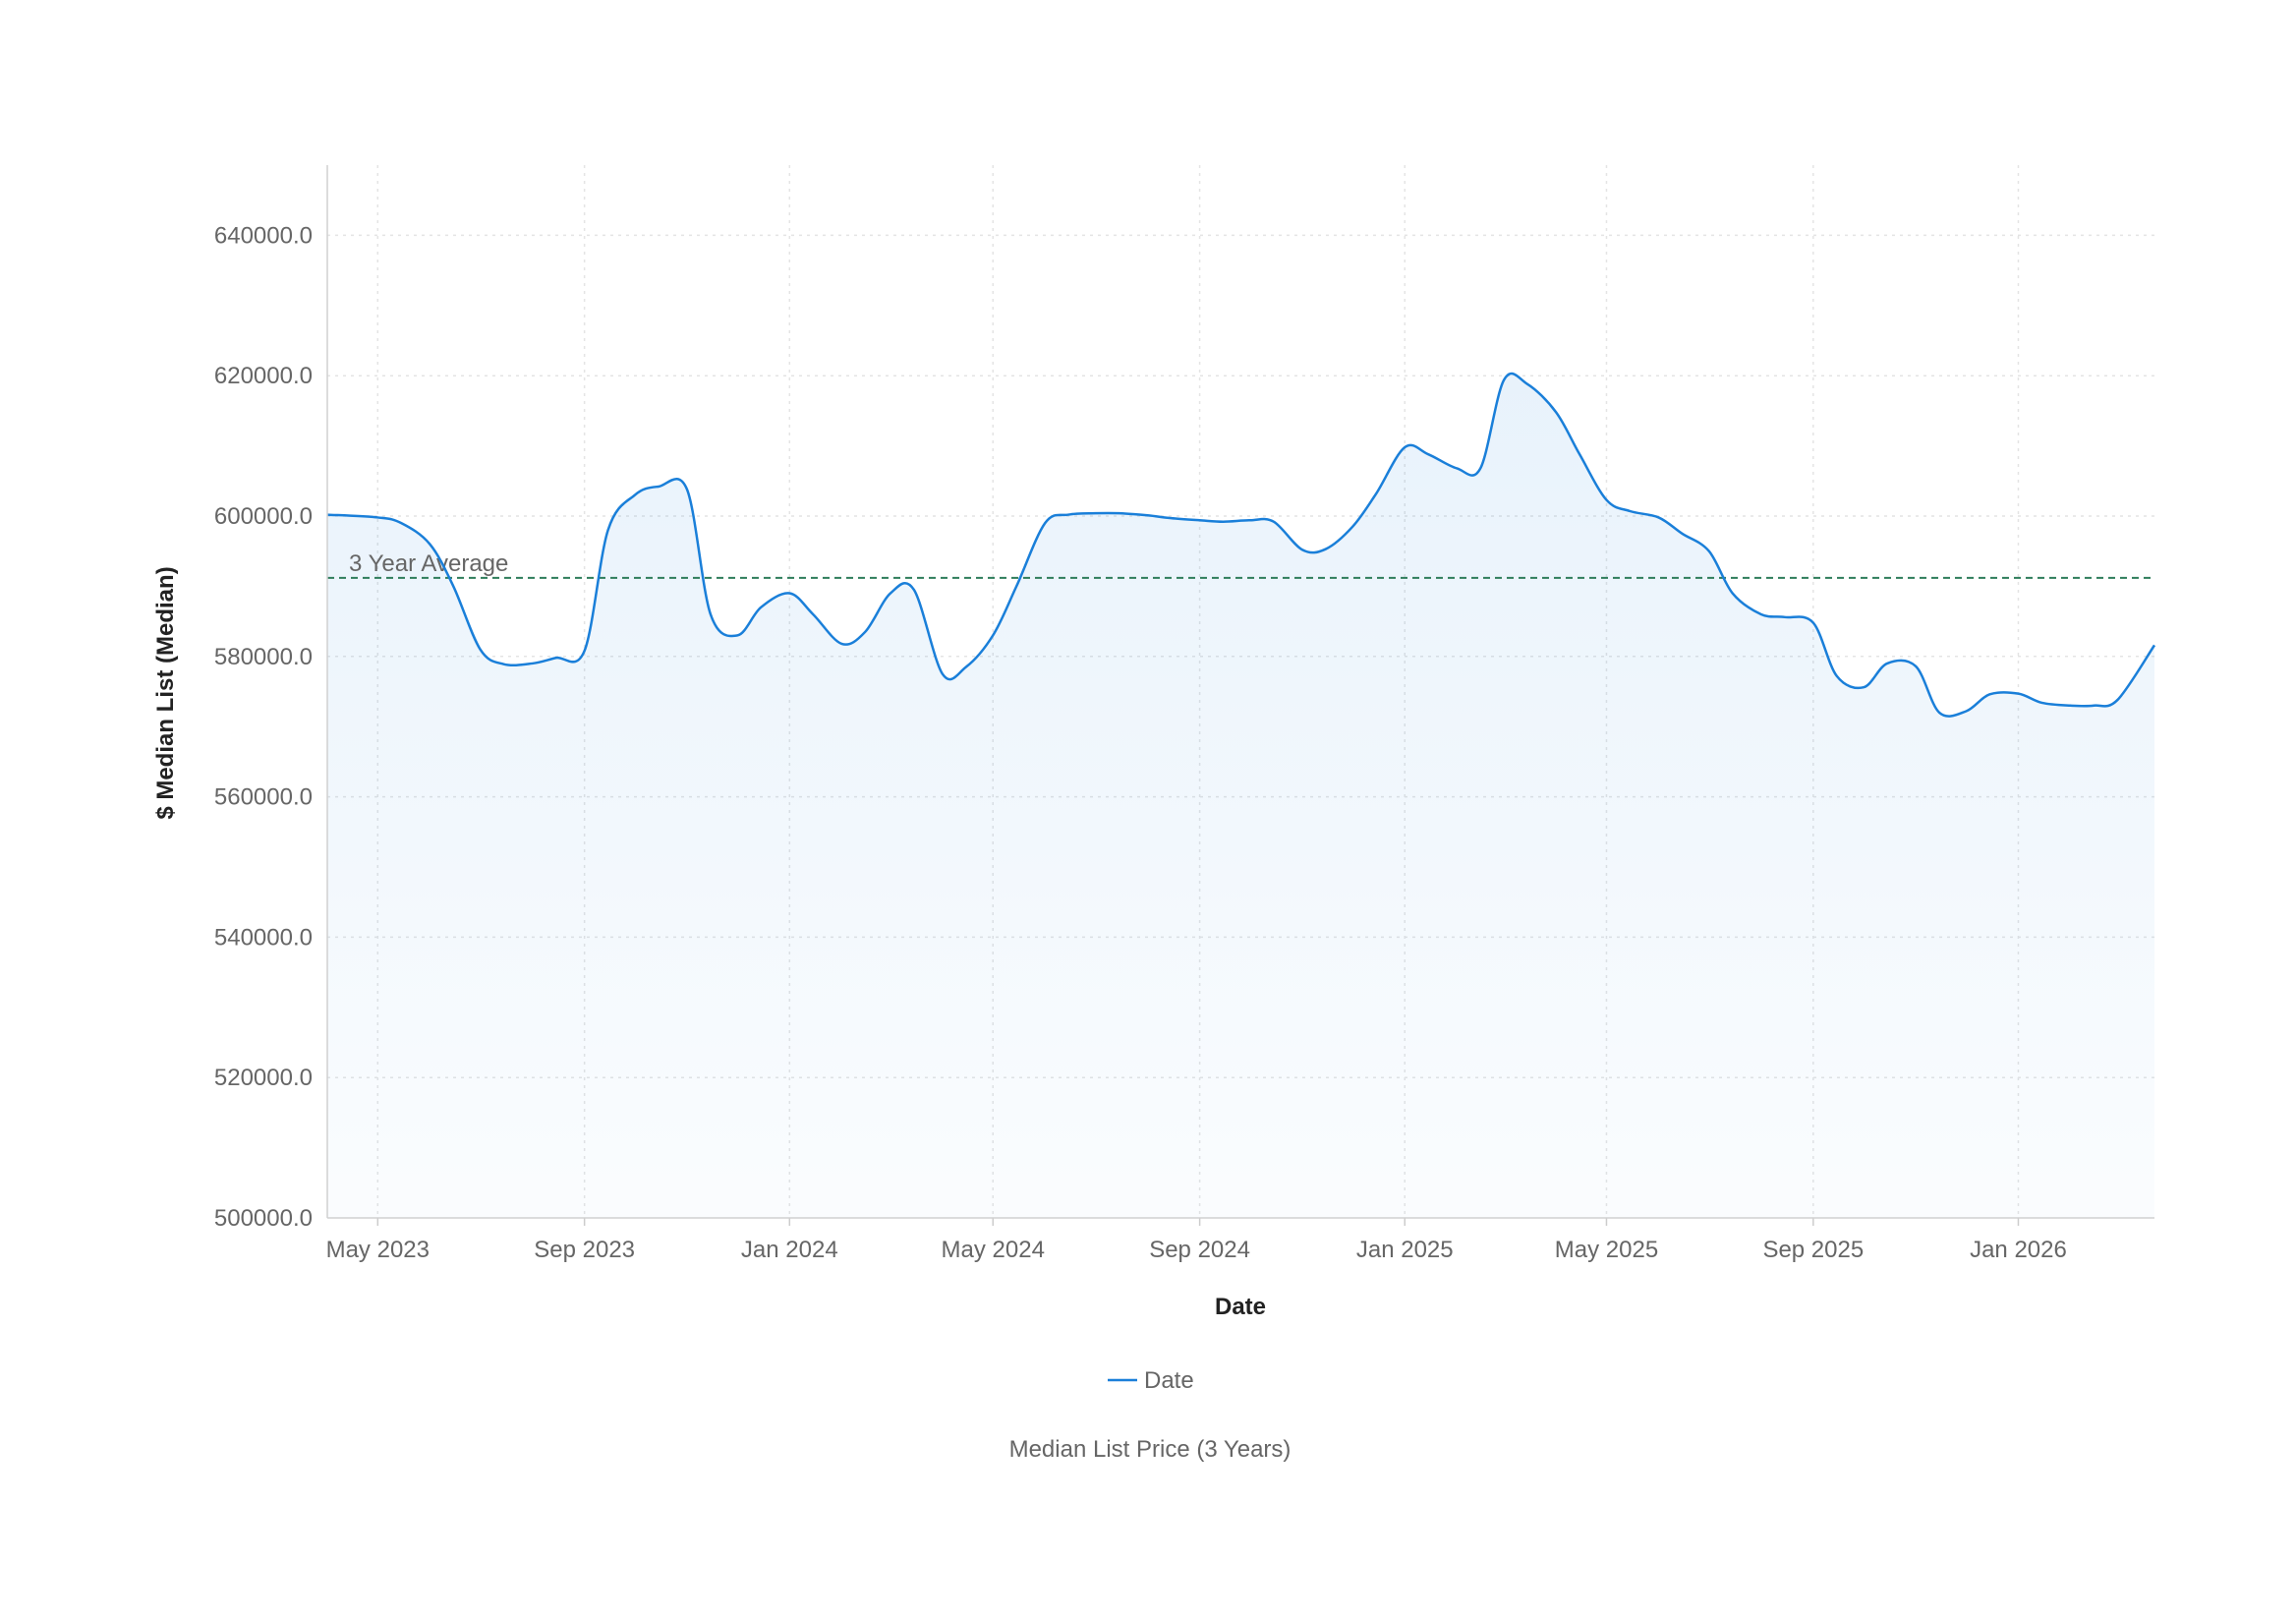 Image resolution: width=2296 pixels, height=1617 pixels. Describe the element at coordinates (378, 1250) in the screenshot. I see `x-tick-label: May 2023` at that location.